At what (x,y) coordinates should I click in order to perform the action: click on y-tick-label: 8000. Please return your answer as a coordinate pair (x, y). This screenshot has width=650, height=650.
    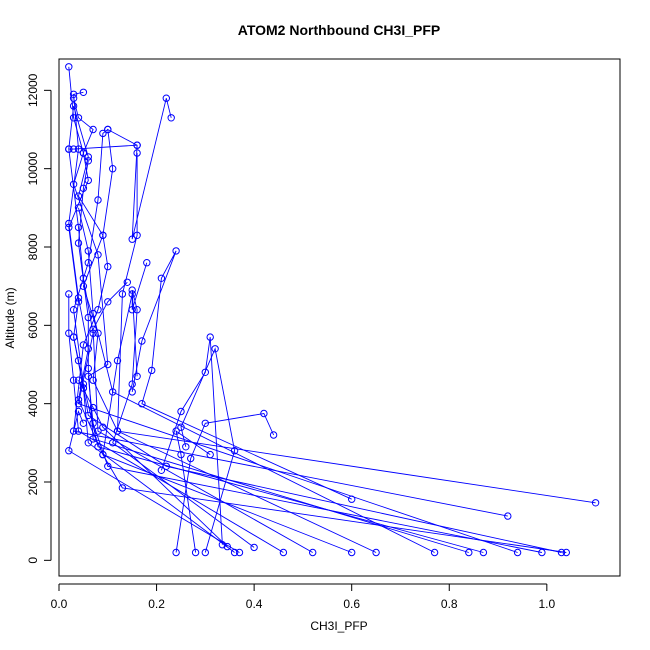
    Looking at the image, I should click on (33, 246).